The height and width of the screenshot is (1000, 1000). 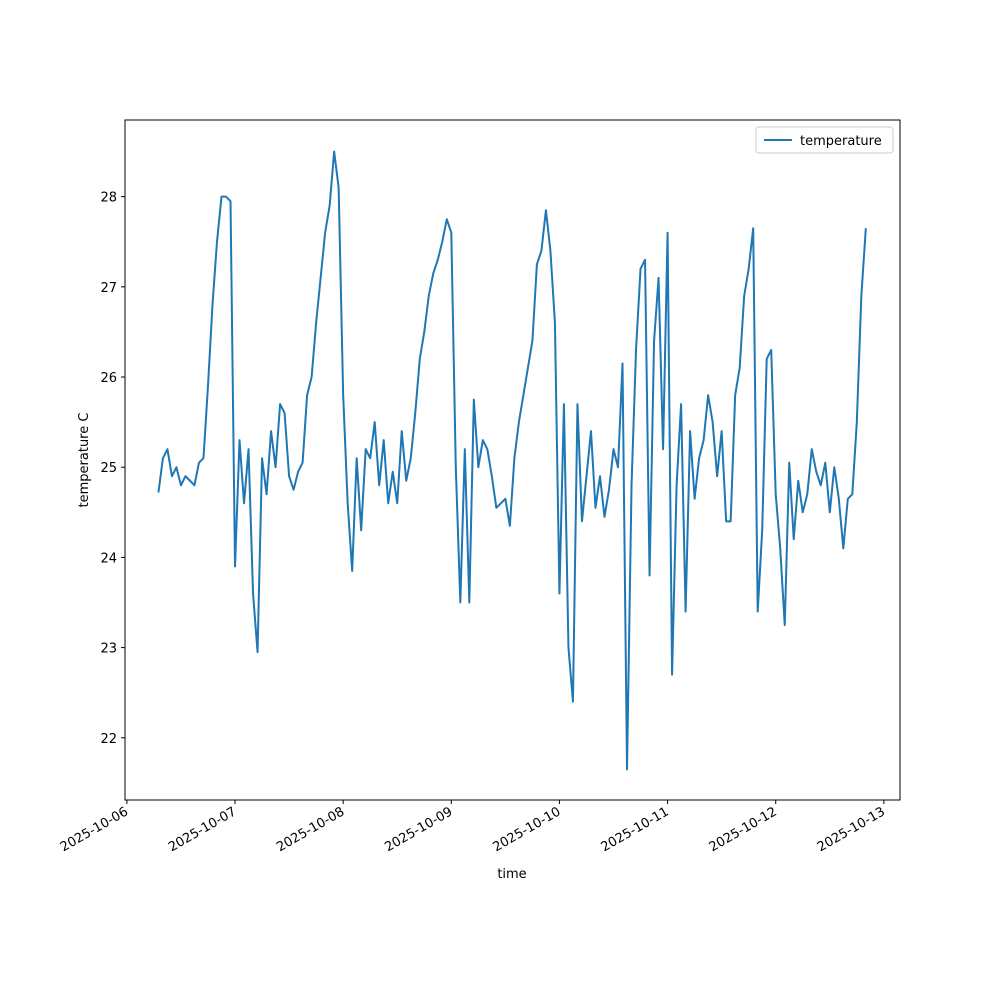 What do you see at coordinates (108, 378) in the screenshot?
I see `y-tick-label: 26` at bounding box center [108, 378].